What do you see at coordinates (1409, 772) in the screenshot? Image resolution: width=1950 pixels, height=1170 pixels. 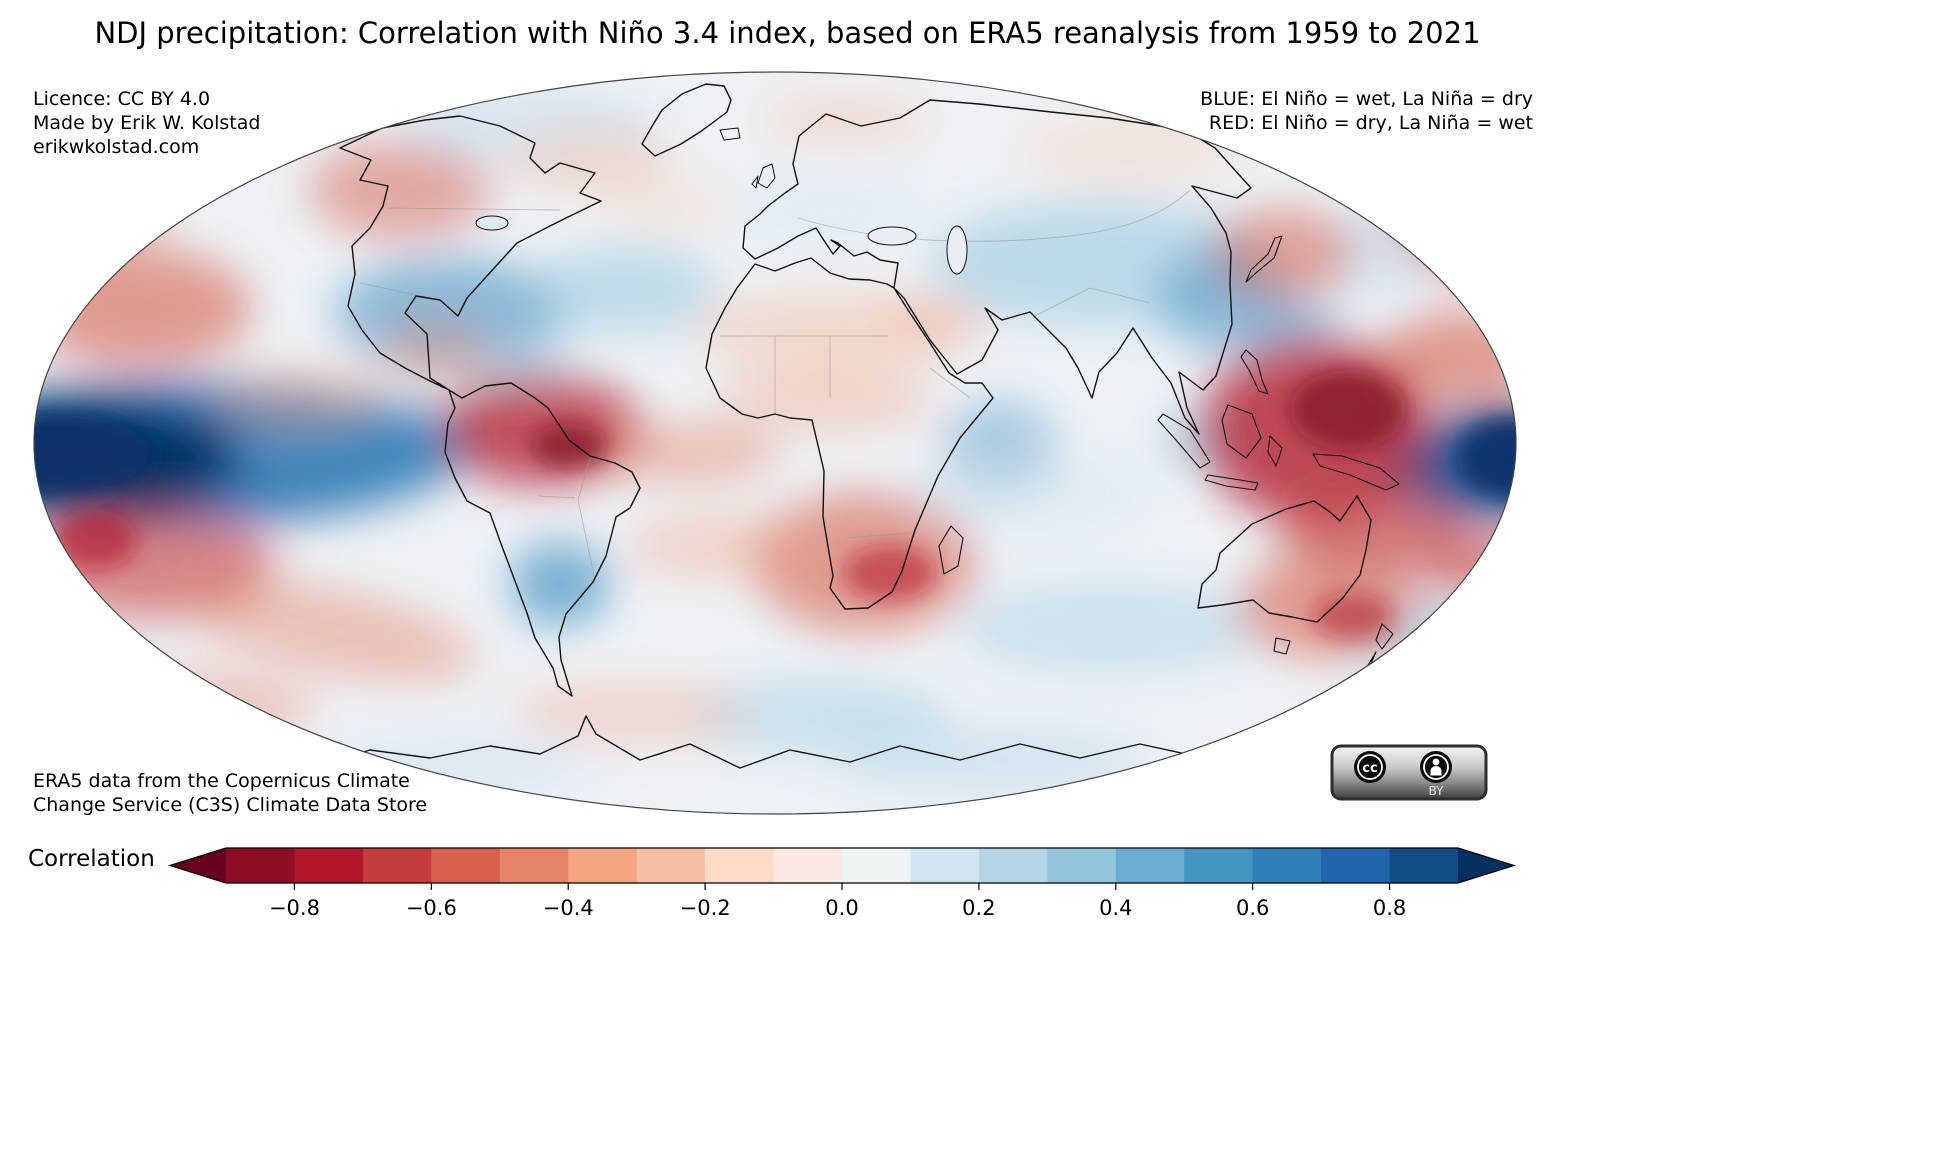 I see `cc-by-badge: cc BY` at bounding box center [1409, 772].